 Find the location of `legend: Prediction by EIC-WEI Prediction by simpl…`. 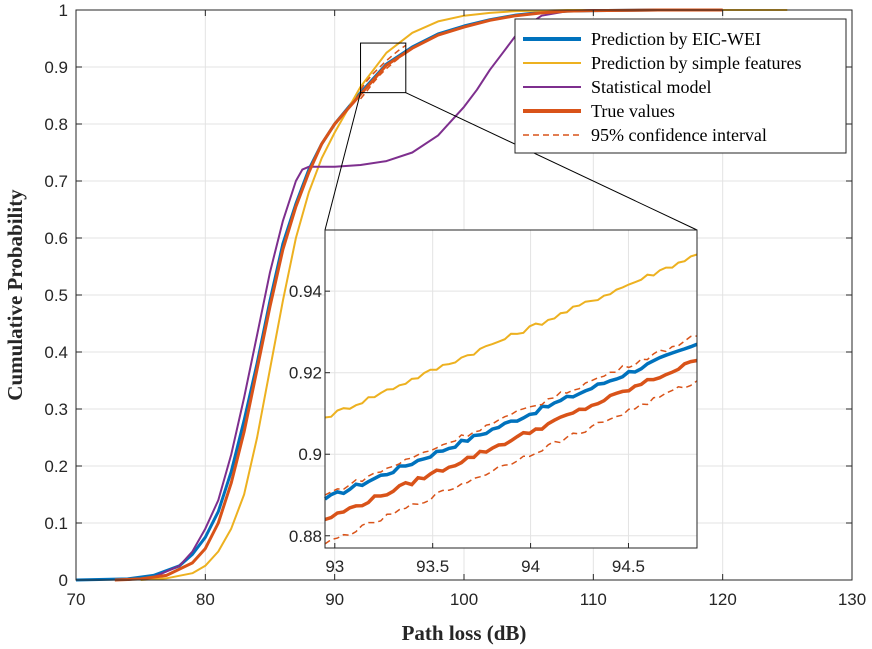

legend: Prediction by EIC-WEI Prediction by simpl… is located at coordinates (680, 86).